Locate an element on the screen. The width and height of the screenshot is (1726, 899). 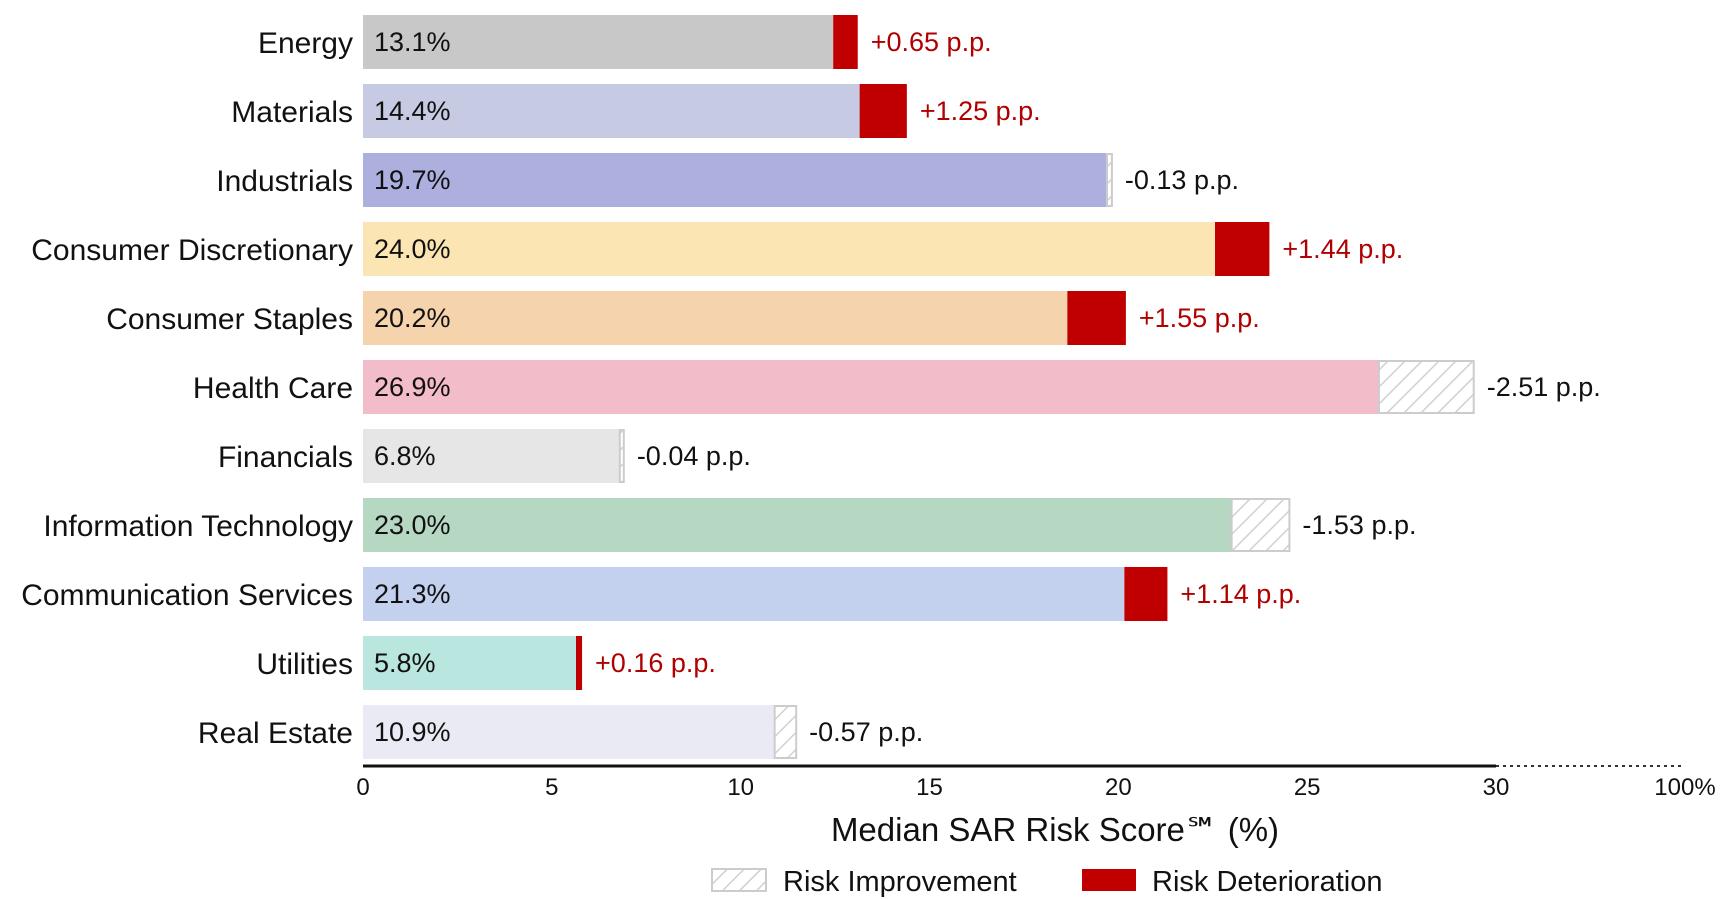
bar-utilities is located at coordinates (470, 663).